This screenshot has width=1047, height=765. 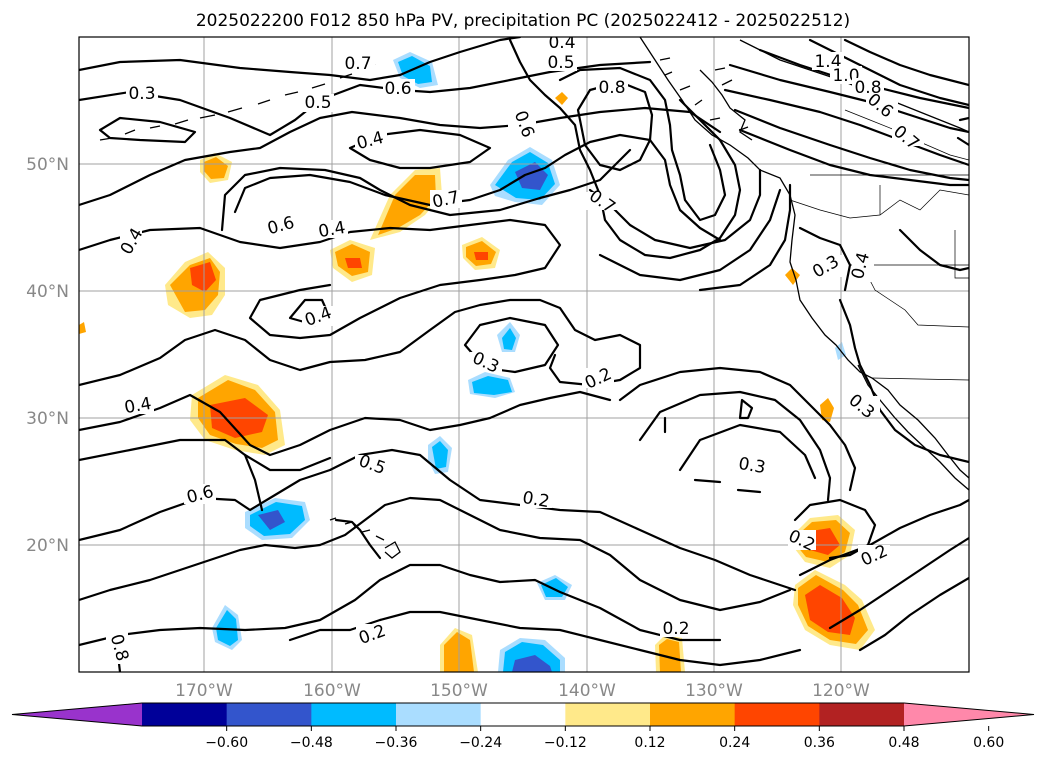 I want to click on lon-label-120w: 120°W, so click(x=841, y=691).